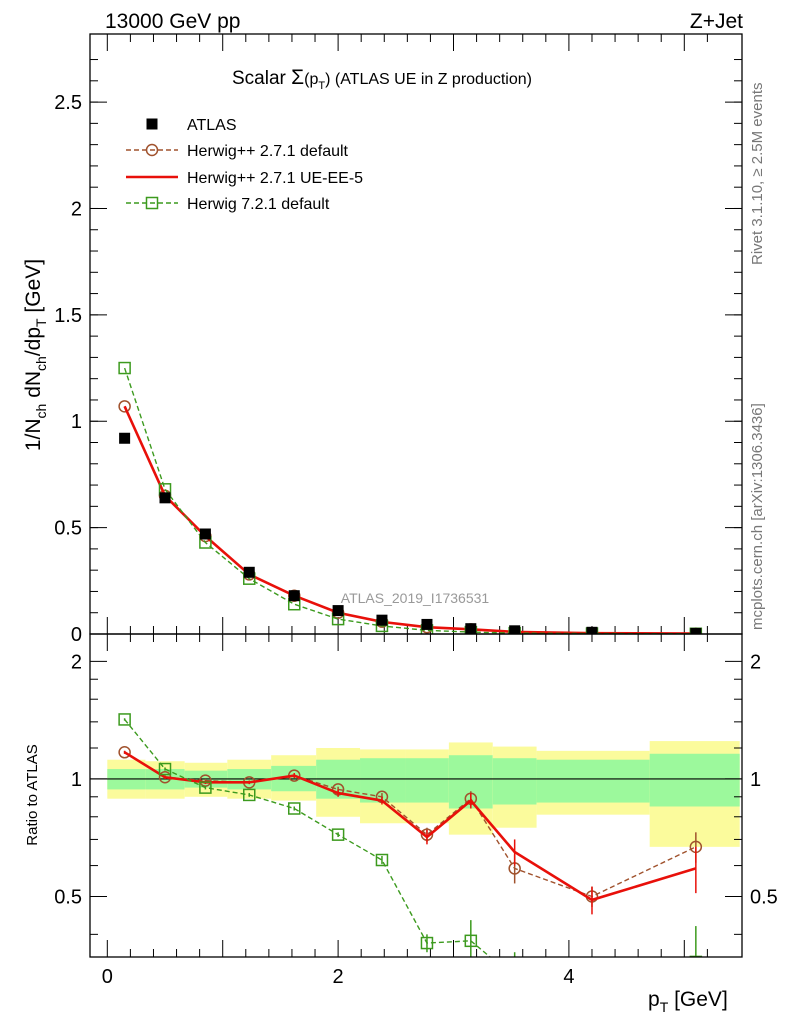  Describe the element at coordinates (68, 103) in the screenshot. I see `main-ytick-label: 2.5` at that location.